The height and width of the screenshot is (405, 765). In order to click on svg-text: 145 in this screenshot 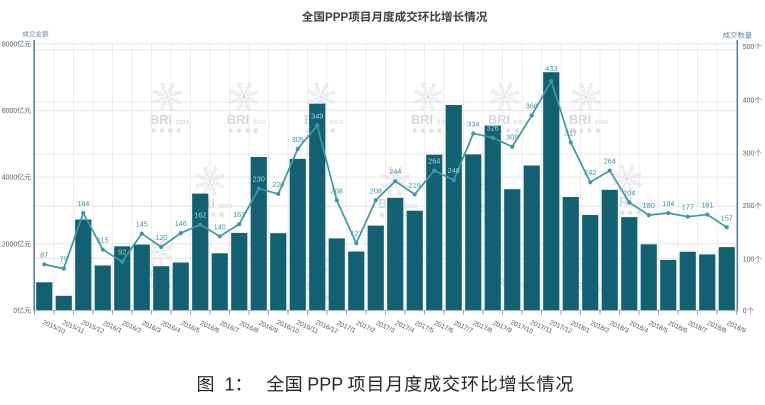, I will do `click(142, 224)`.